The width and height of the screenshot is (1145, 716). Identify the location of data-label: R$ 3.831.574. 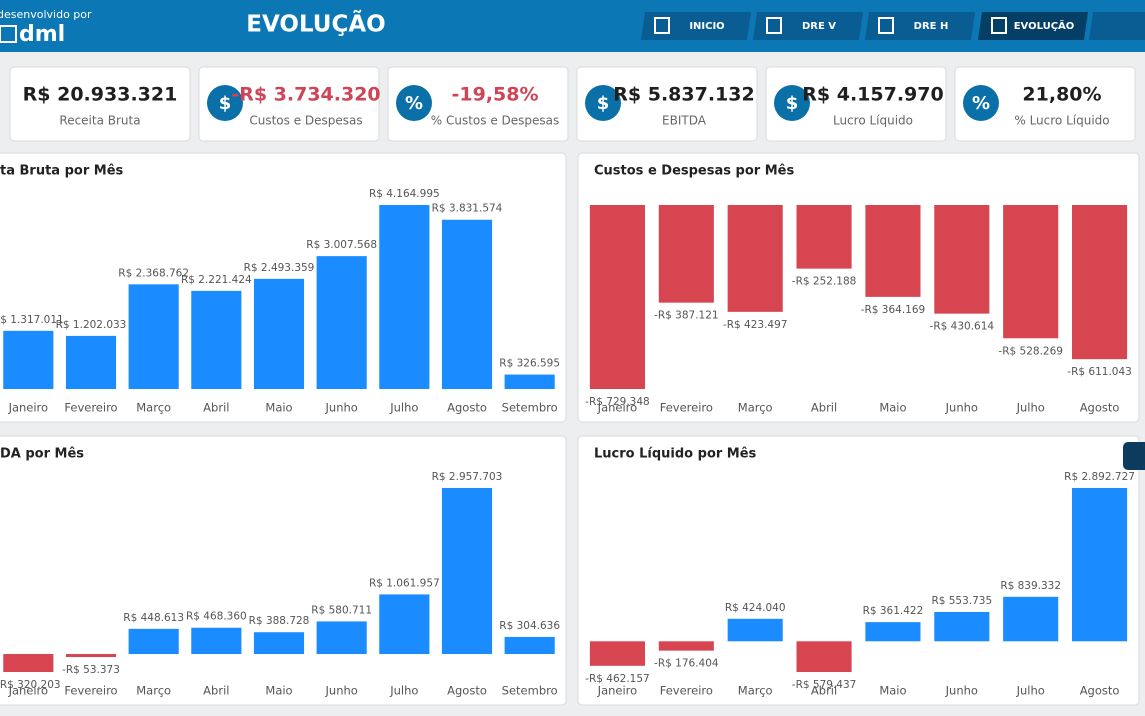
(467, 209).